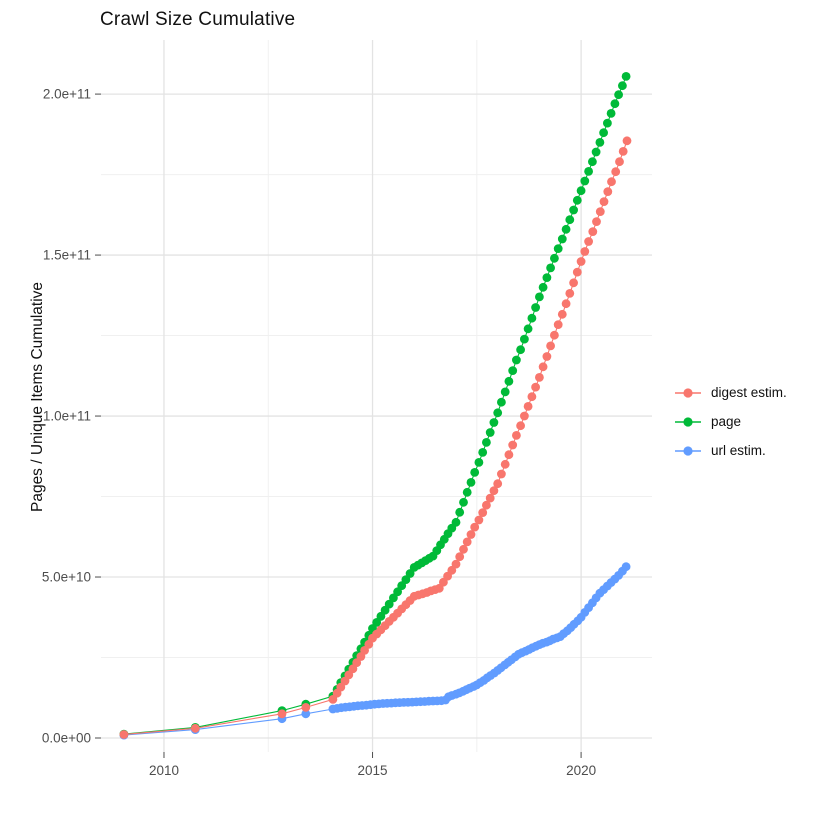  Describe the element at coordinates (373, 770) in the screenshot. I see `x-tick-label: 2015` at that location.